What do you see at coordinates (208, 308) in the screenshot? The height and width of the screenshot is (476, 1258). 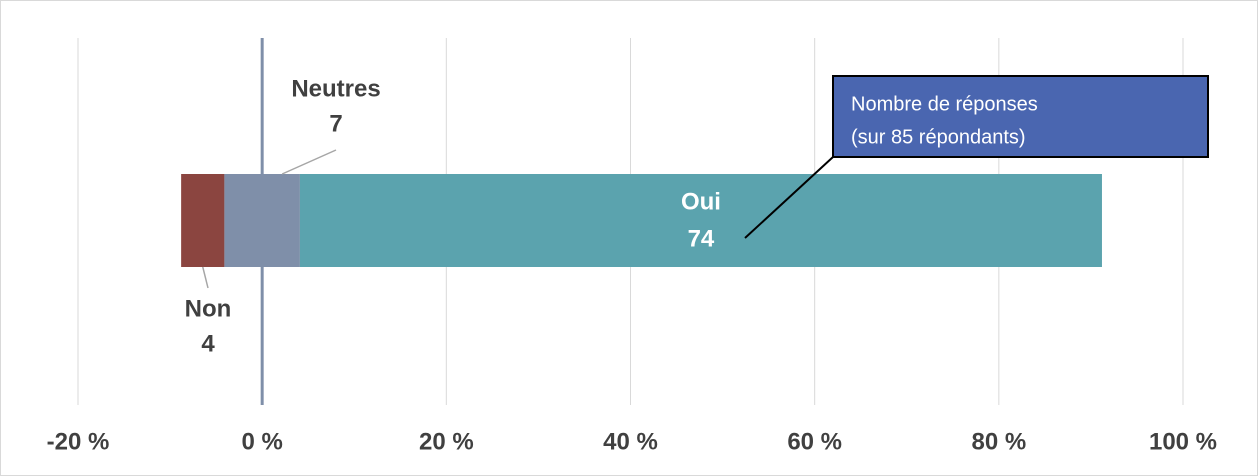 I see `series-name-label: Non` at bounding box center [208, 308].